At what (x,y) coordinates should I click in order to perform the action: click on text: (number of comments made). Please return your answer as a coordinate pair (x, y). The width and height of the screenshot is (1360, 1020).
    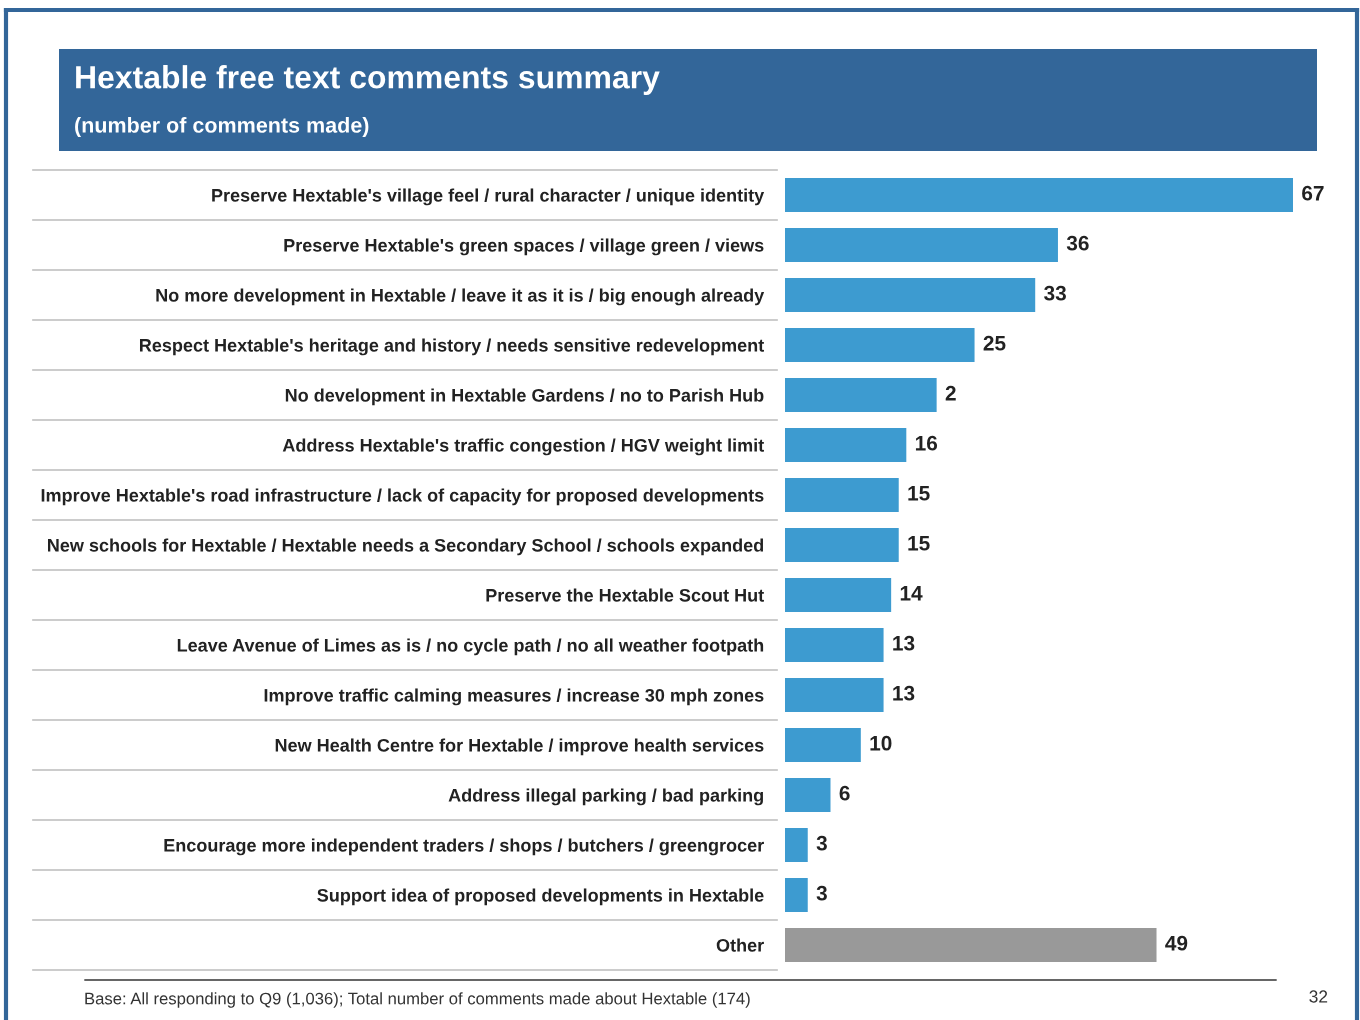
    Looking at the image, I should click on (222, 127).